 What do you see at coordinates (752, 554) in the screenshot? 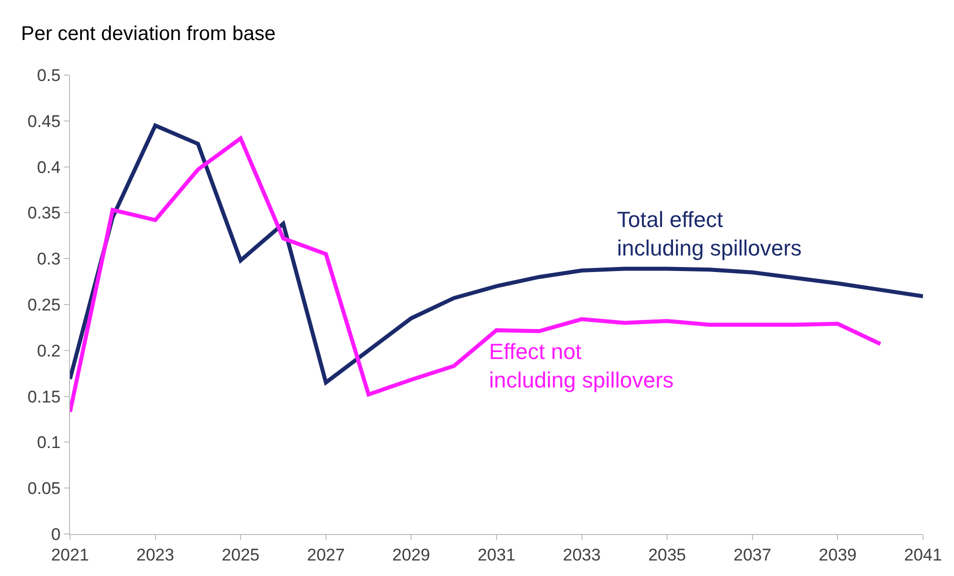
I see `x-tick-label: 2037` at bounding box center [752, 554].